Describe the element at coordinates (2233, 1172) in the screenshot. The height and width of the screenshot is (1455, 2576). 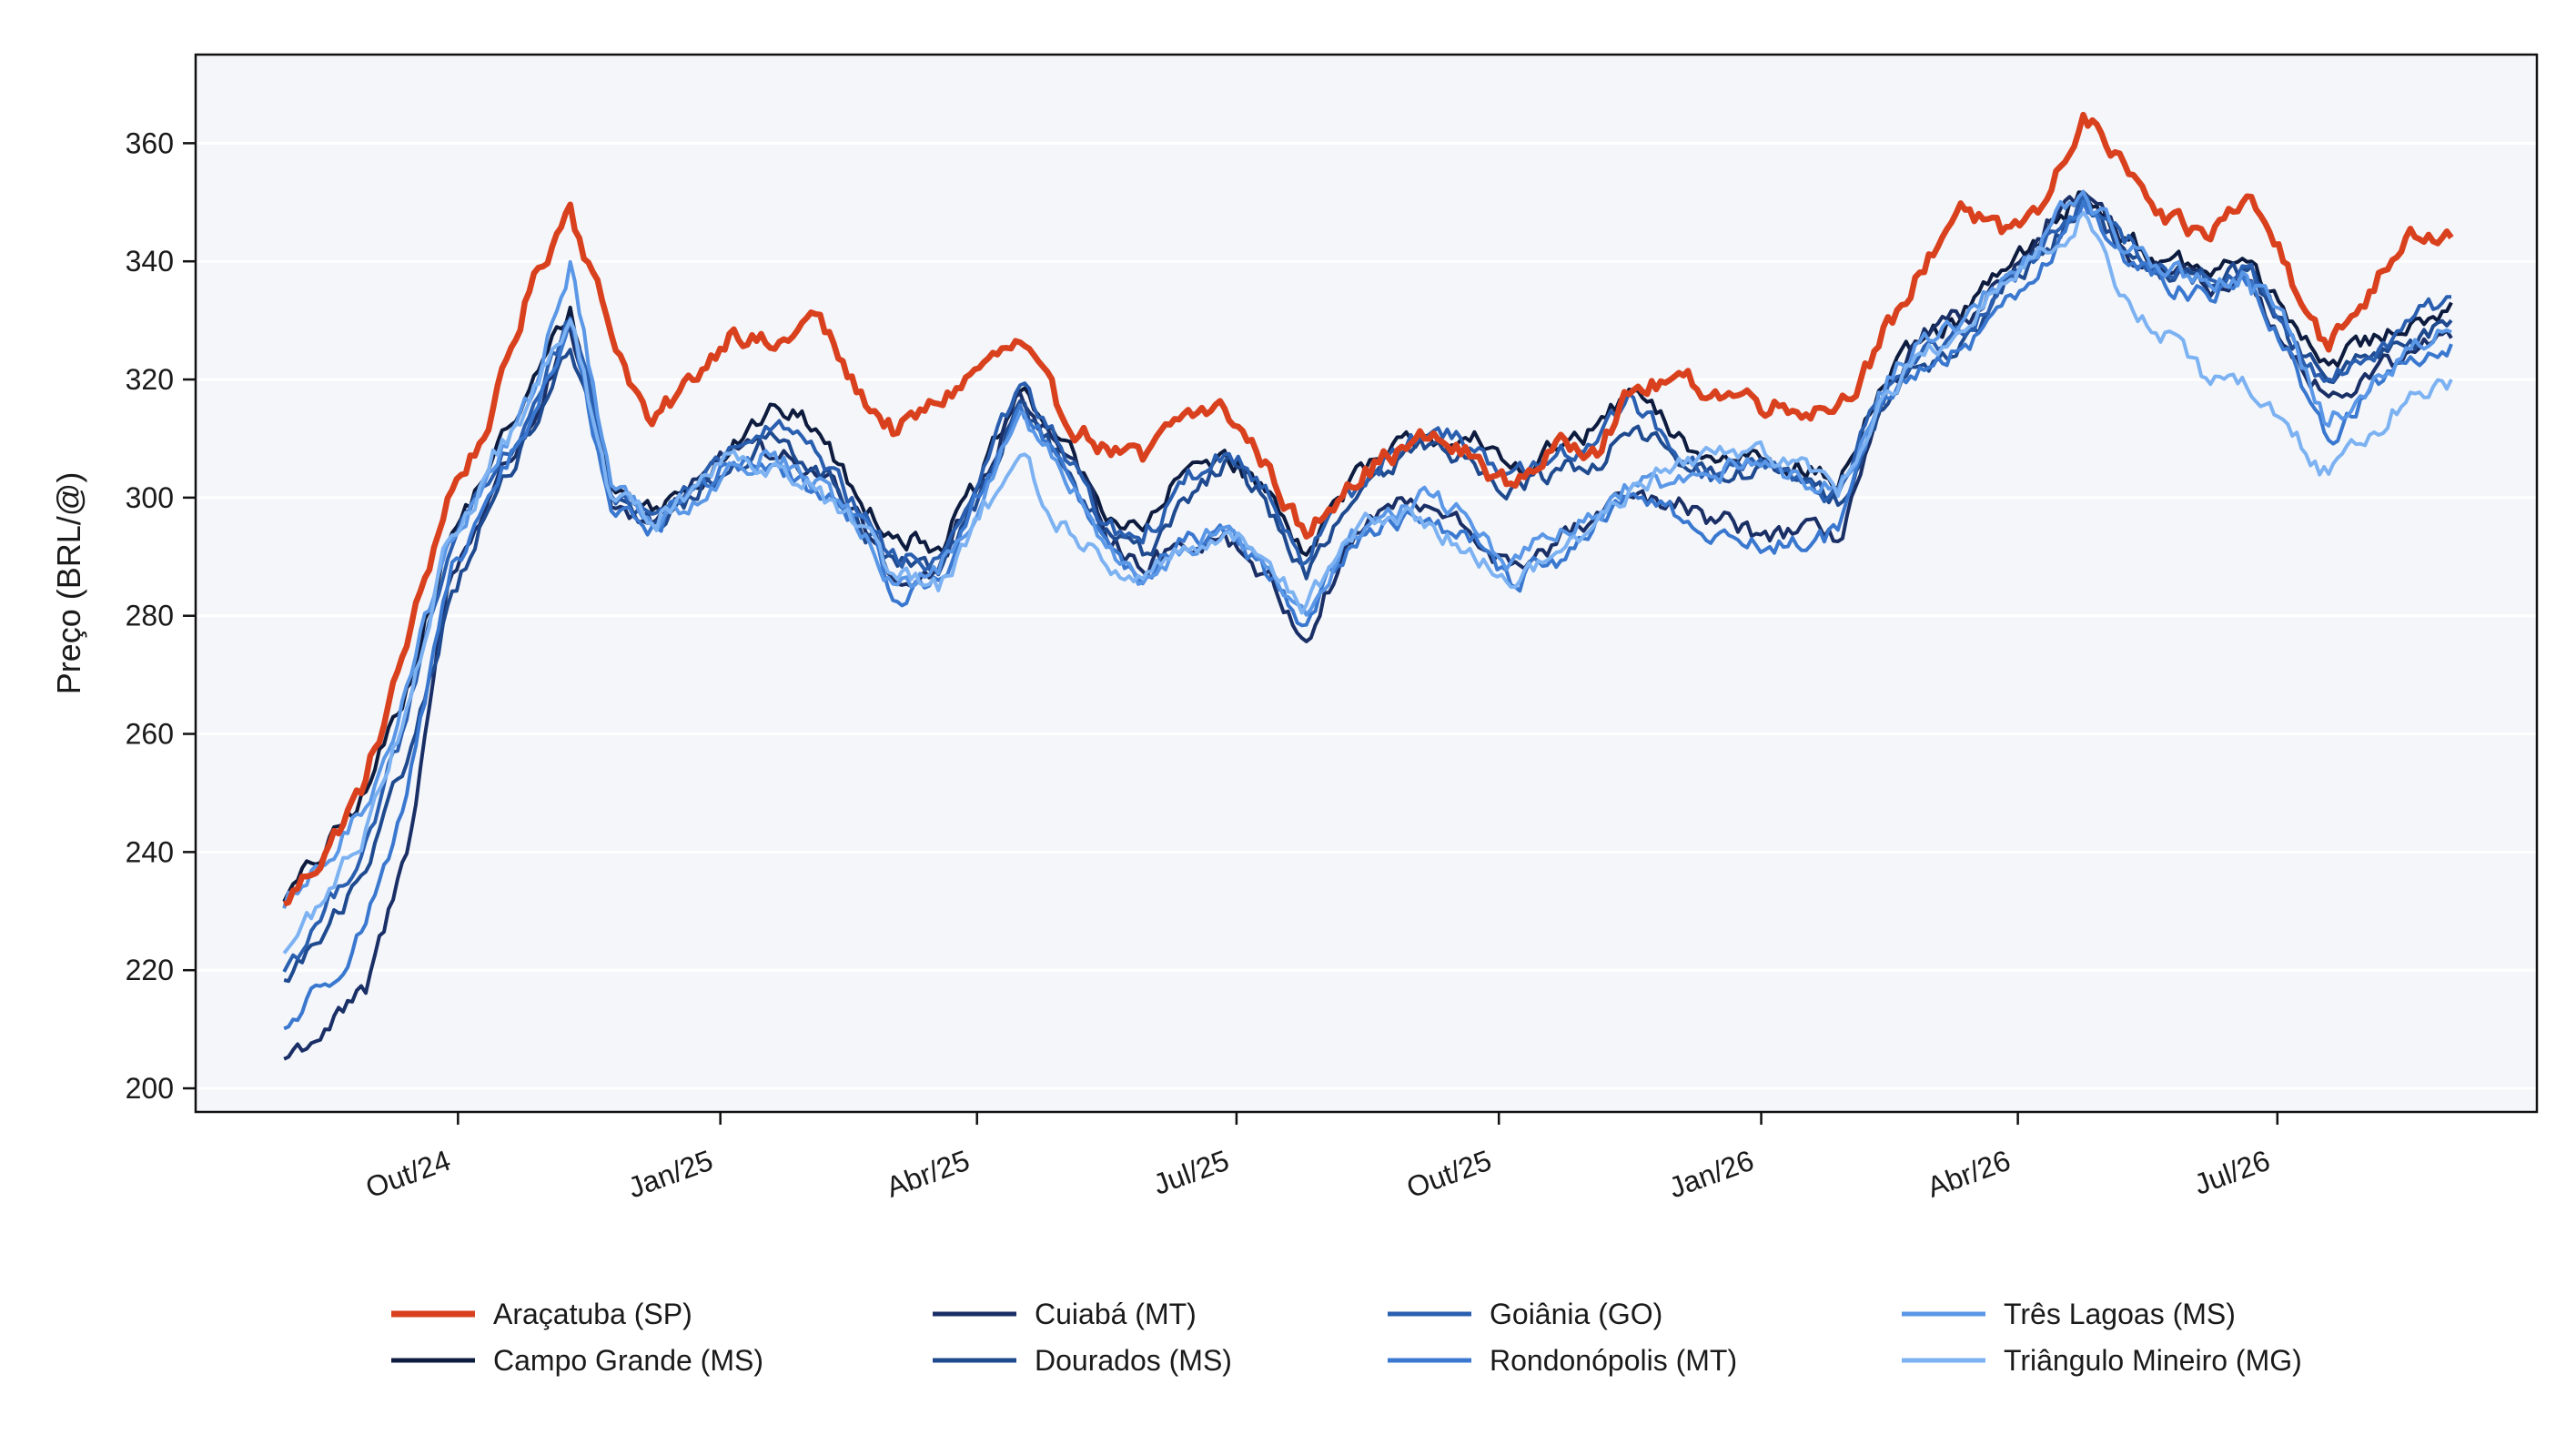
I see `x-tick-label: Jul/26` at that location.